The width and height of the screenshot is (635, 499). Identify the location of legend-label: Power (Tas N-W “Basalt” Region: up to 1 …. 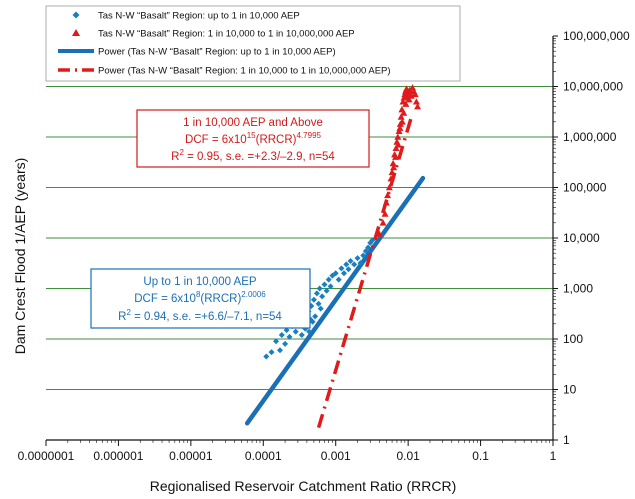
(217, 52).